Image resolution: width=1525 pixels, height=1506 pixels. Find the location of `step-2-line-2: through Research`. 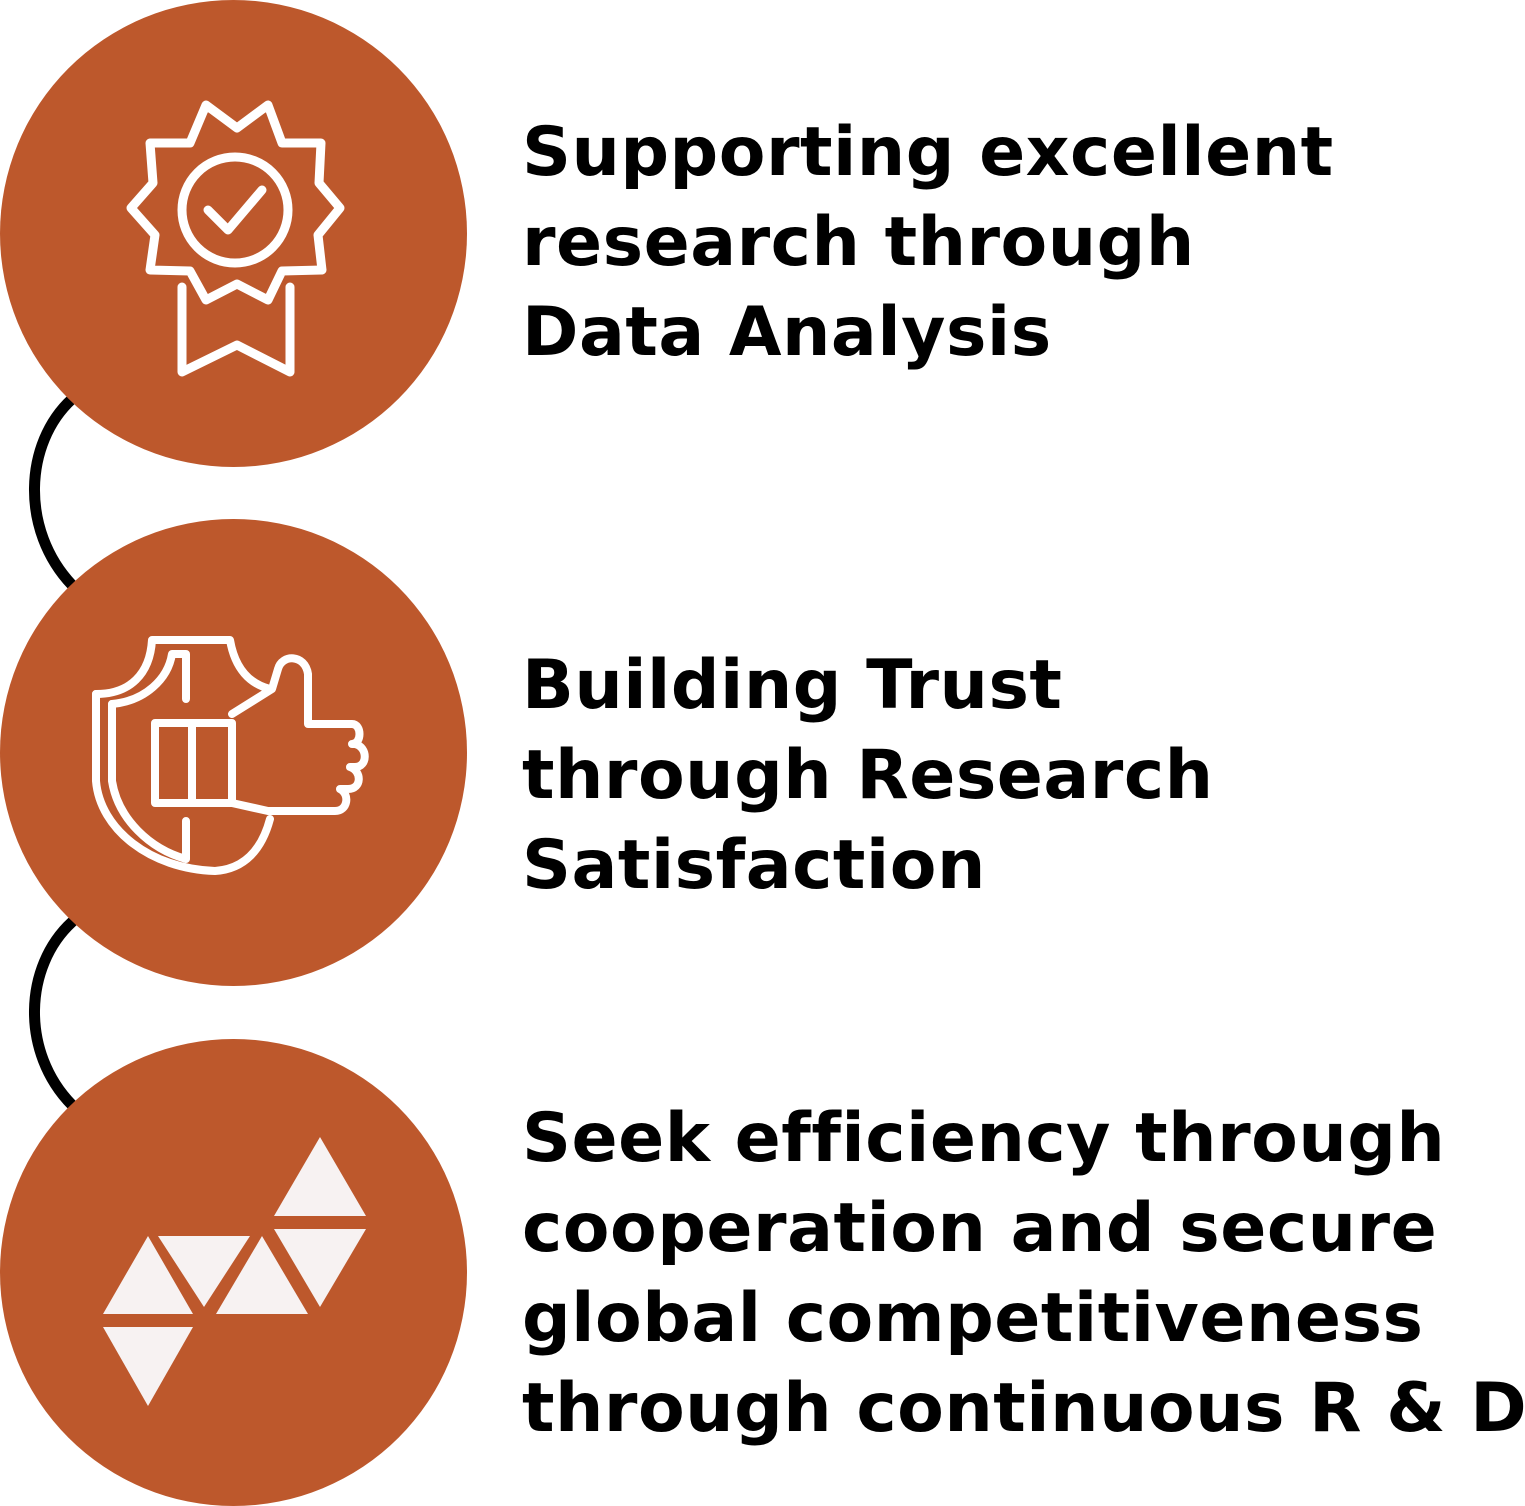

step-2-line-2: through Research is located at coordinates (868, 775).